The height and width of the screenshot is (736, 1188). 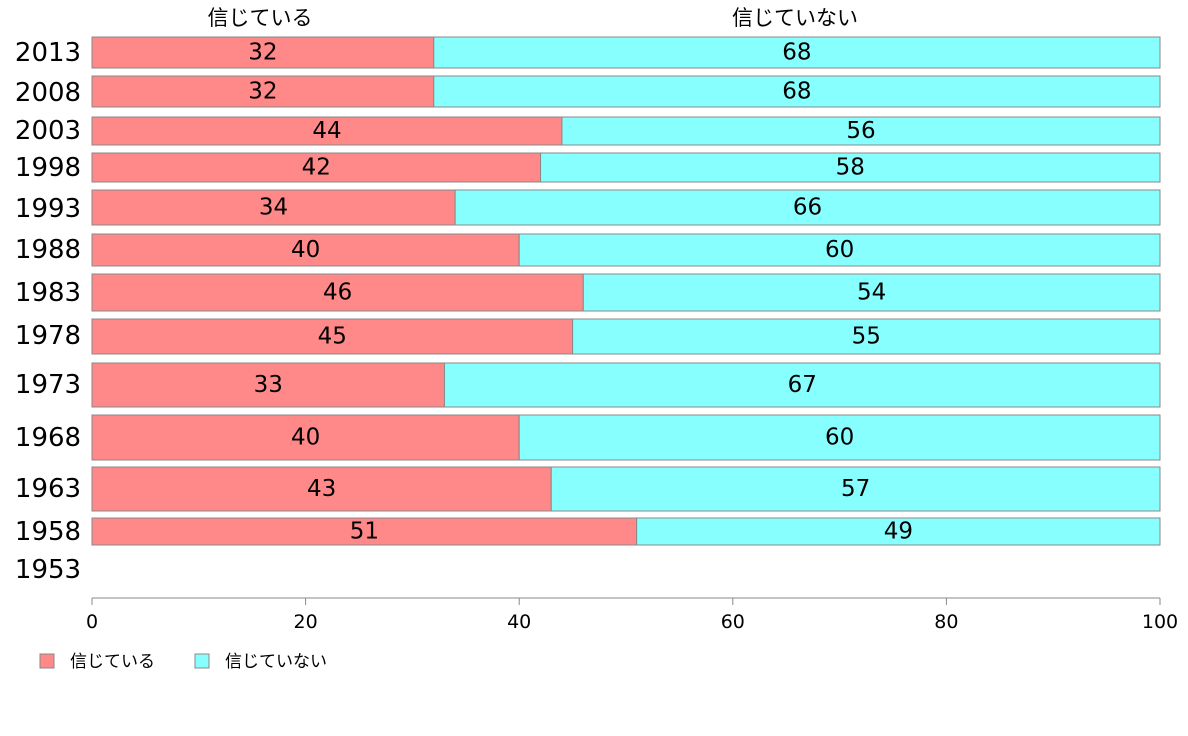 I want to click on data-label-1998-series-1: 42, so click(x=316, y=168).